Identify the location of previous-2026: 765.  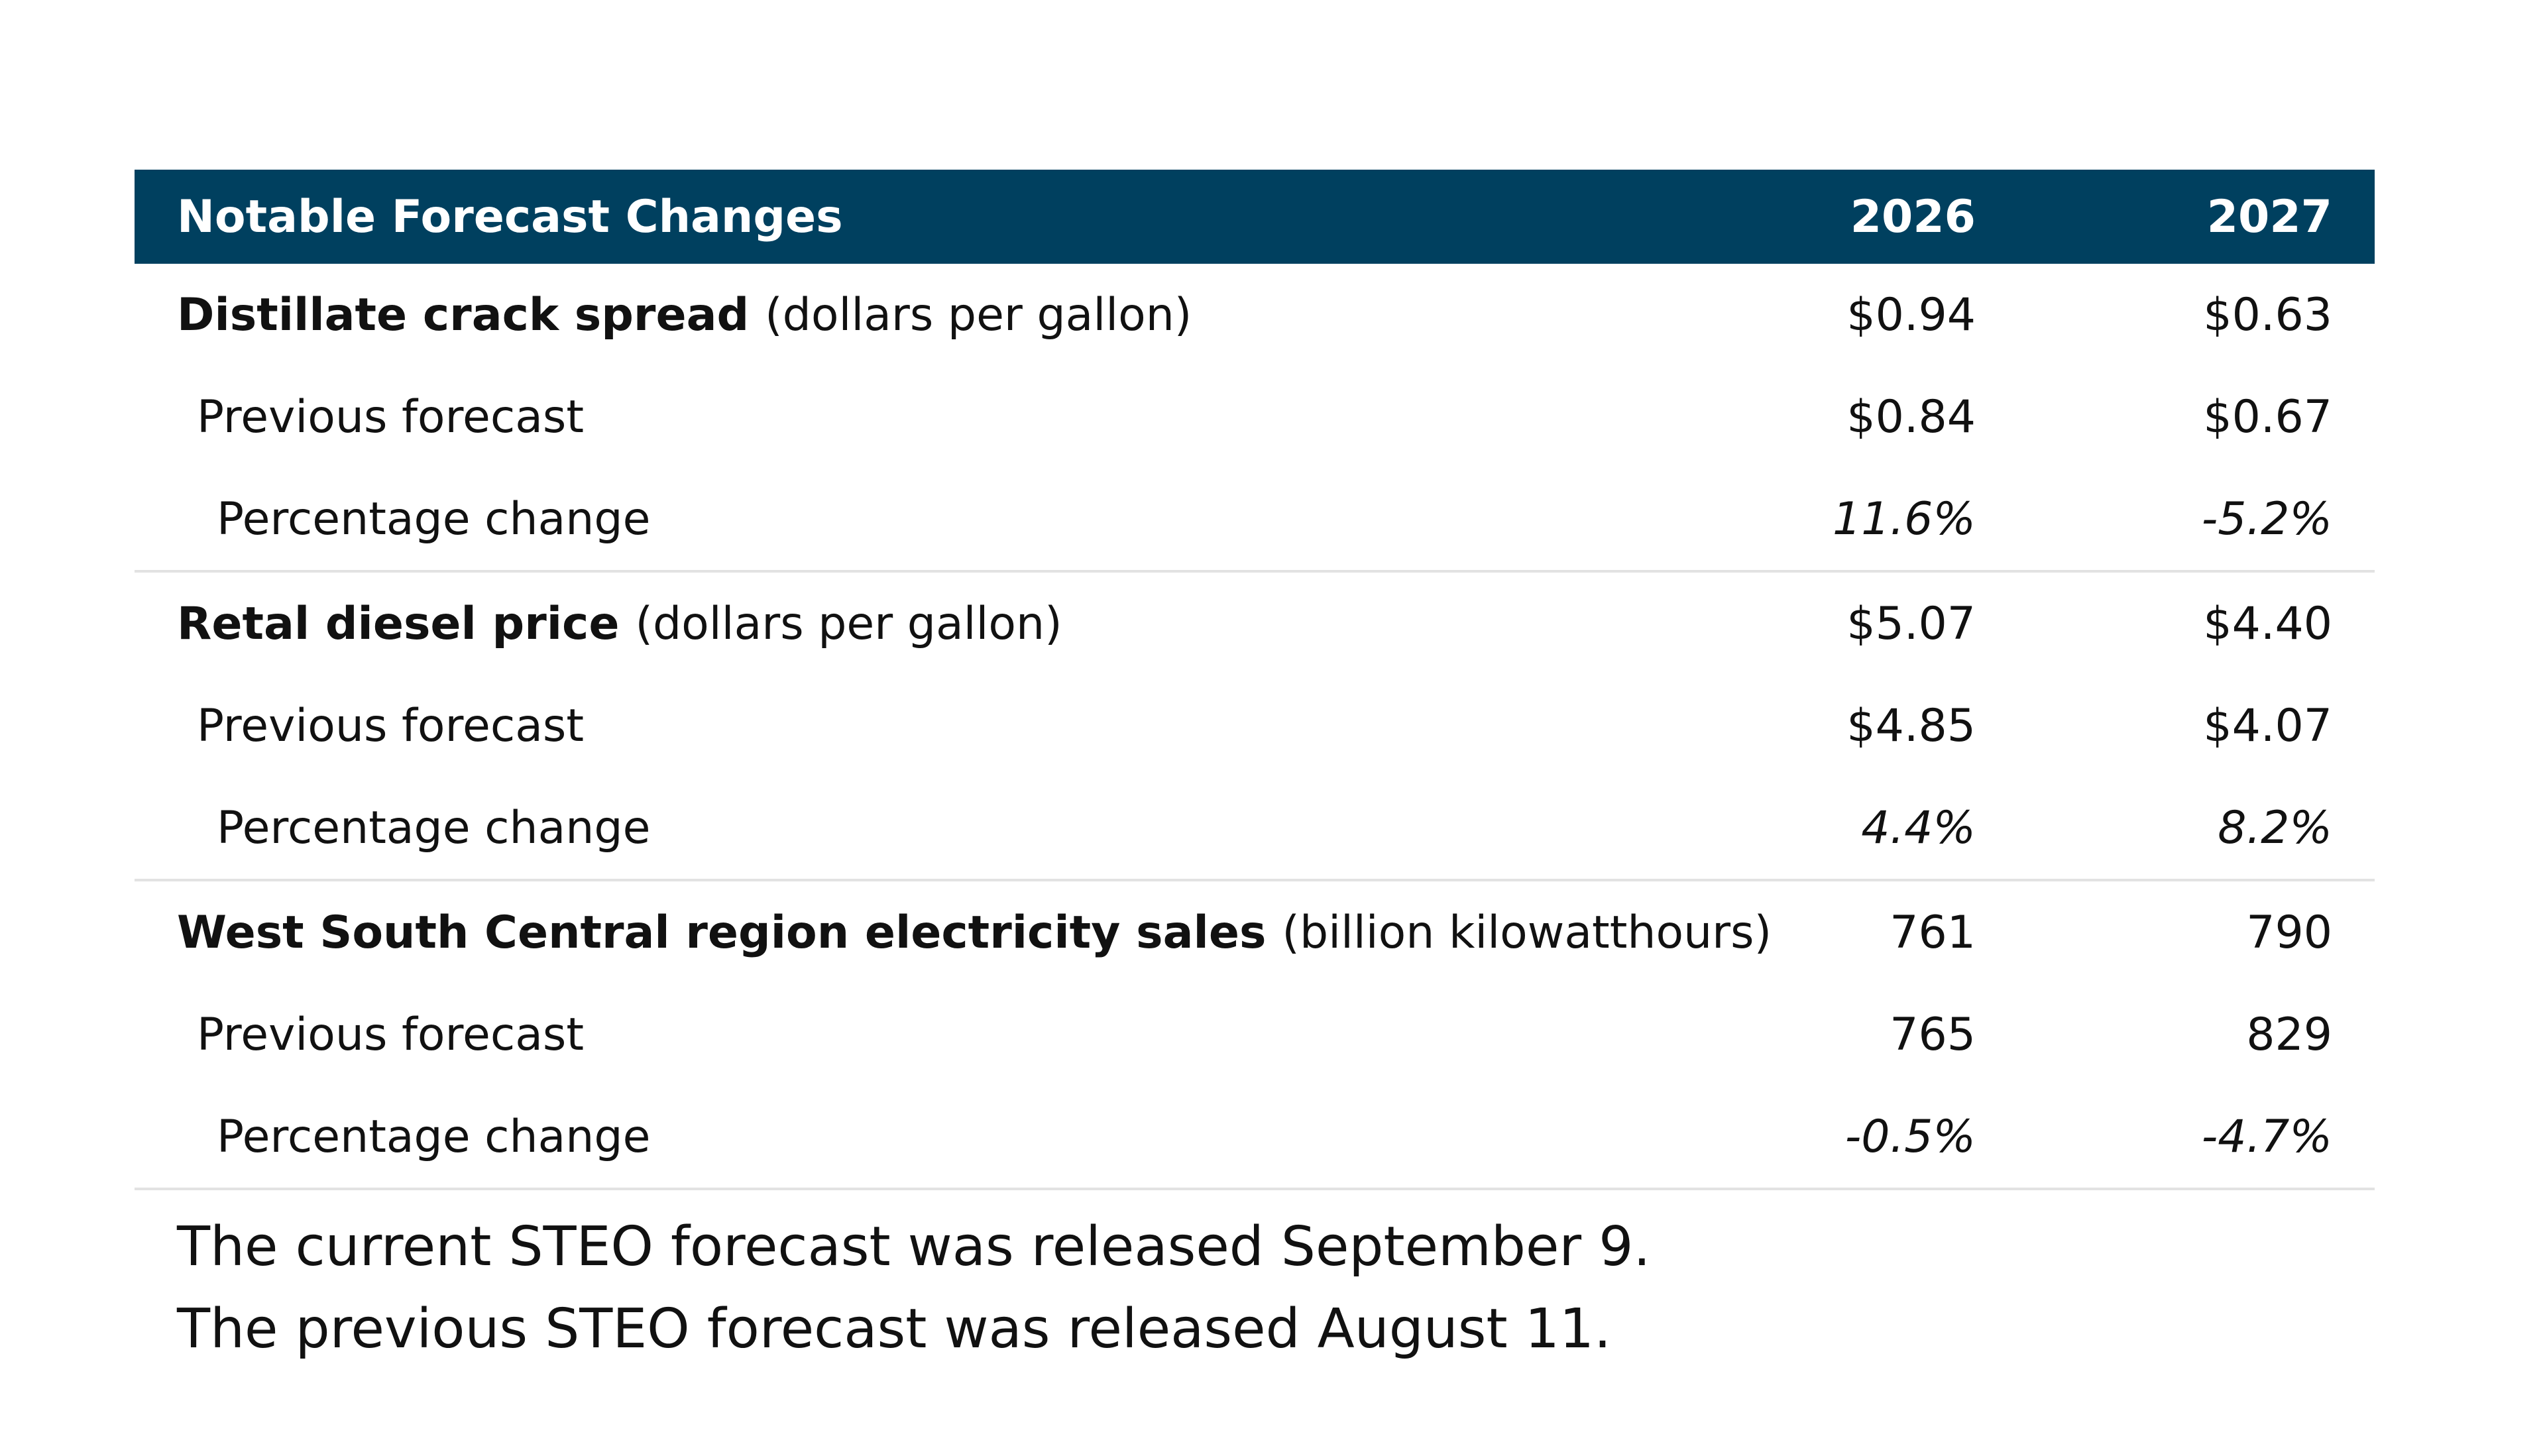
(1933, 1034).